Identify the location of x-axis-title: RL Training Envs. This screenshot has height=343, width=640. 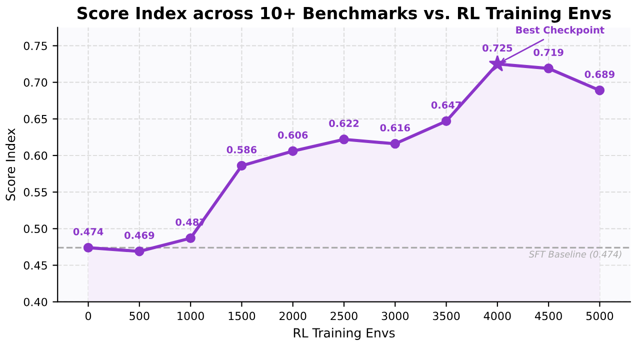
(344, 334).